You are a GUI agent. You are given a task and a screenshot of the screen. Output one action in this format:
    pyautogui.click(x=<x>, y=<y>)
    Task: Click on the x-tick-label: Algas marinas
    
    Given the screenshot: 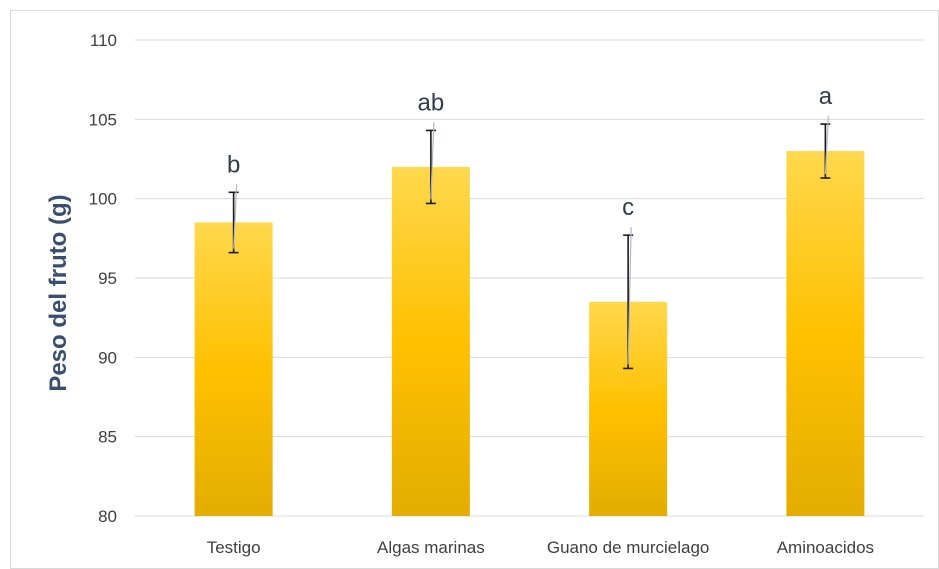 What is the action you would take?
    pyautogui.click(x=431, y=547)
    